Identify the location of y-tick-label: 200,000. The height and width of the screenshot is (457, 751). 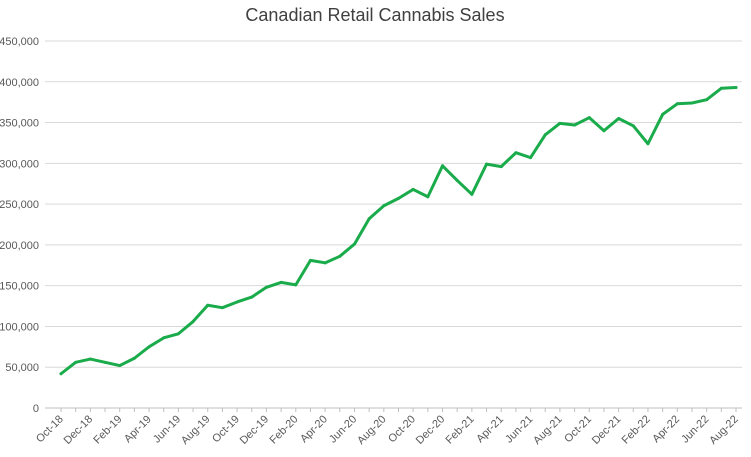
(19, 246).